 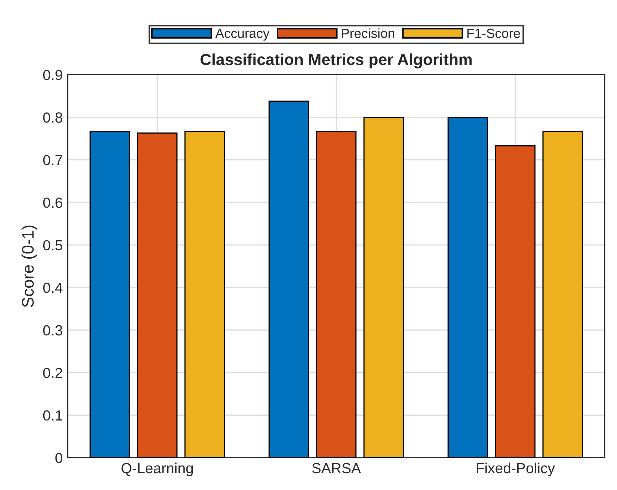 What do you see at coordinates (368, 33) in the screenshot?
I see `legend-label: Precision` at bounding box center [368, 33].